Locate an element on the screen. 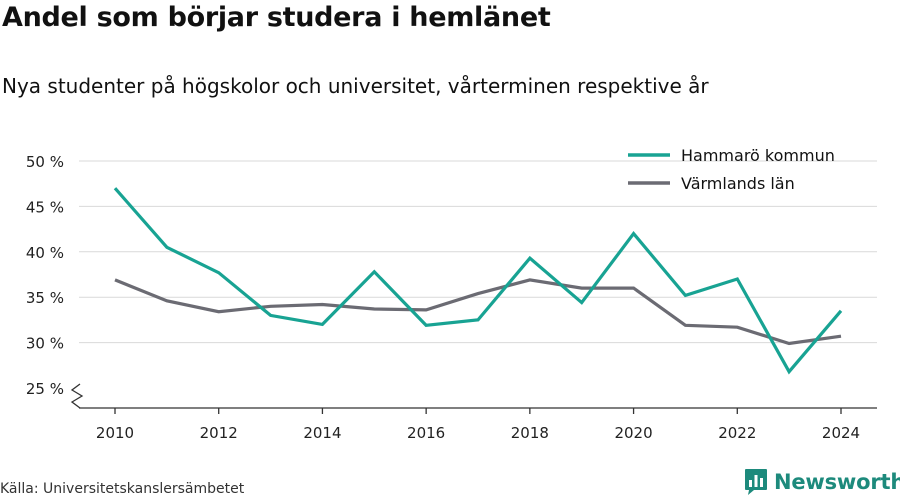 The width and height of the screenshot is (900, 500). y-tick-label: 45 % is located at coordinates (45, 207).